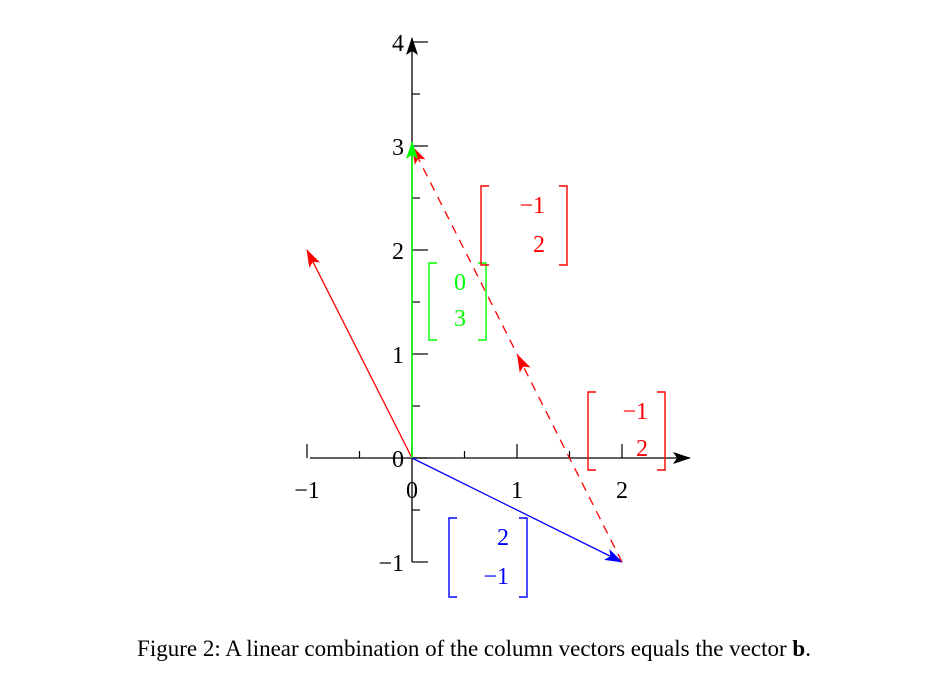  What do you see at coordinates (412, 491) in the screenshot?
I see `x-tick-label: 0` at bounding box center [412, 491].